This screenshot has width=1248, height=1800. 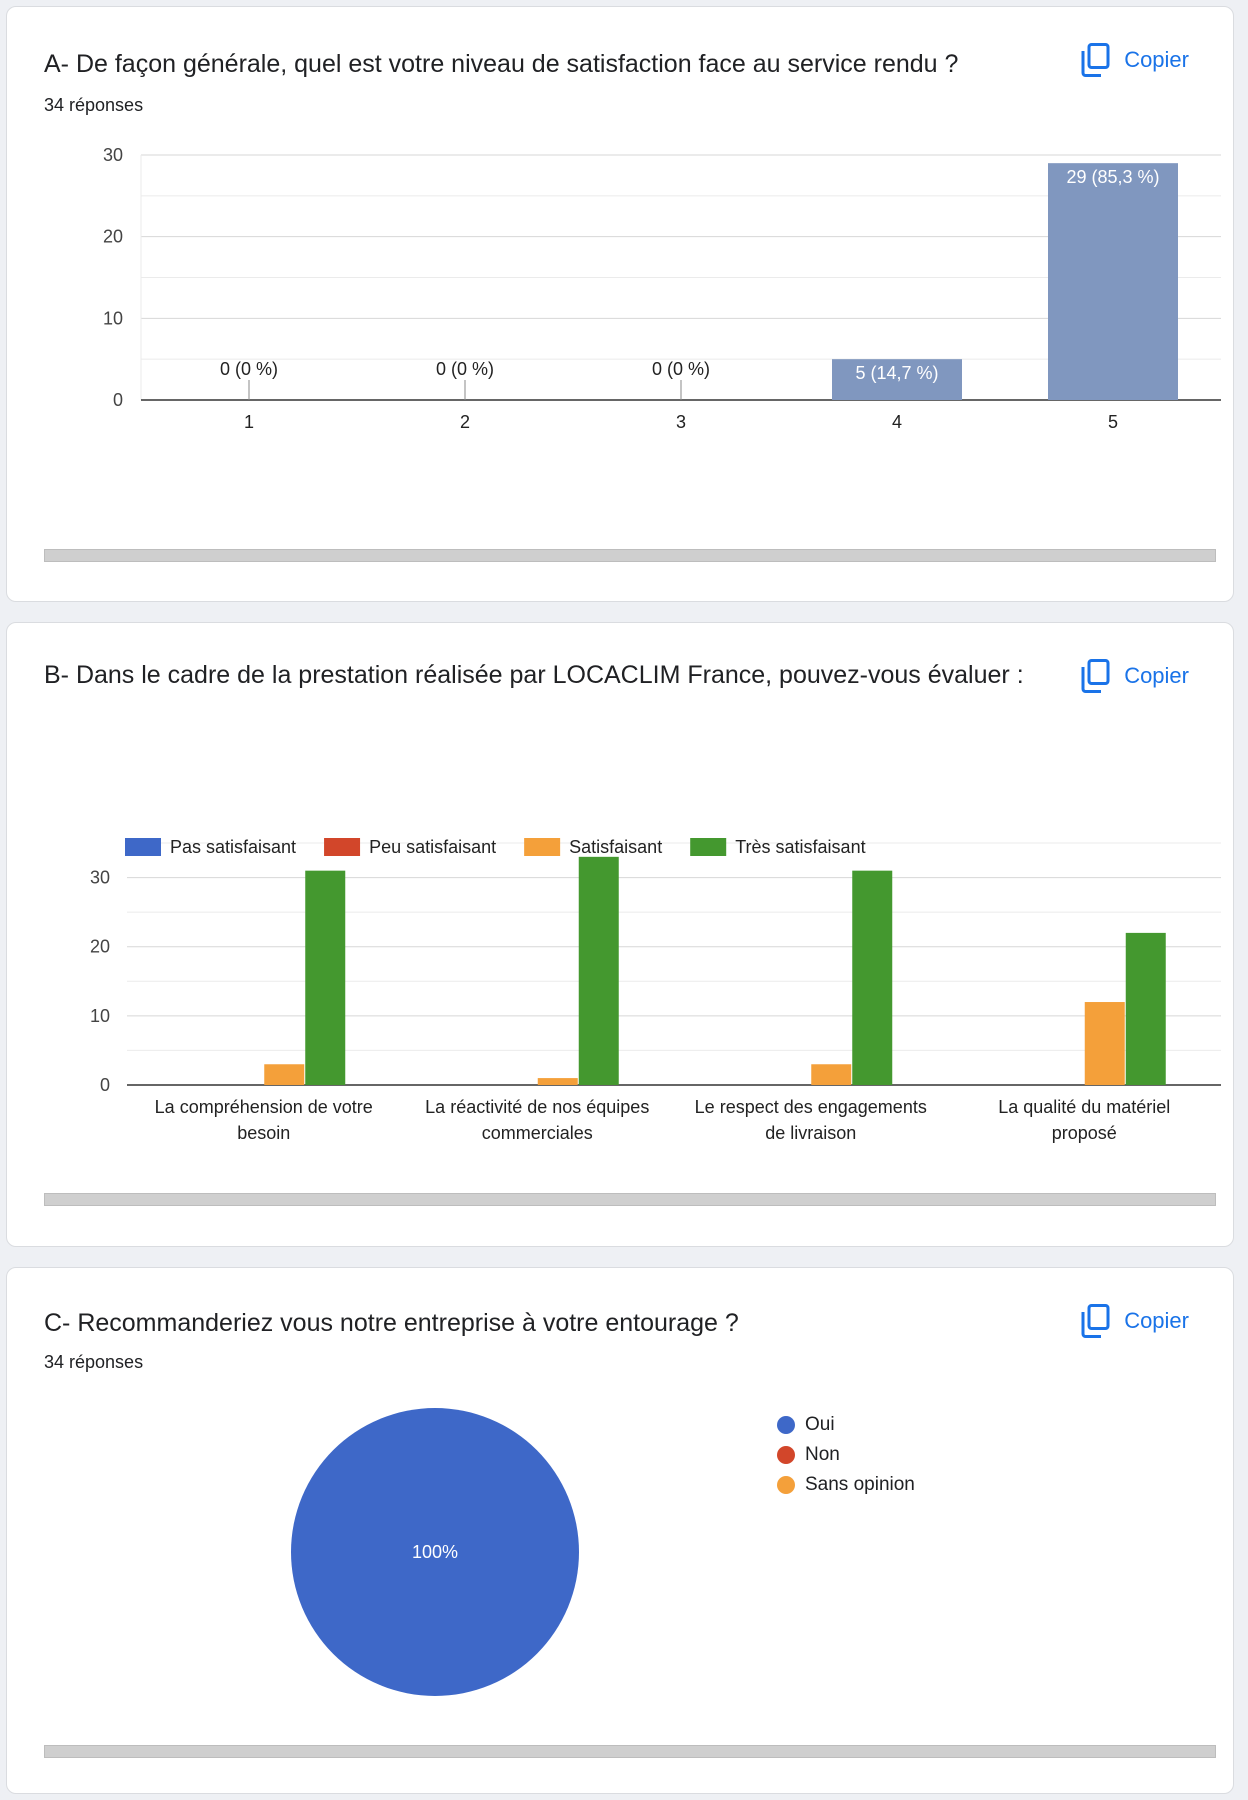 I want to click on legend-item: Sans opinion, so click(x=846, y=1485).